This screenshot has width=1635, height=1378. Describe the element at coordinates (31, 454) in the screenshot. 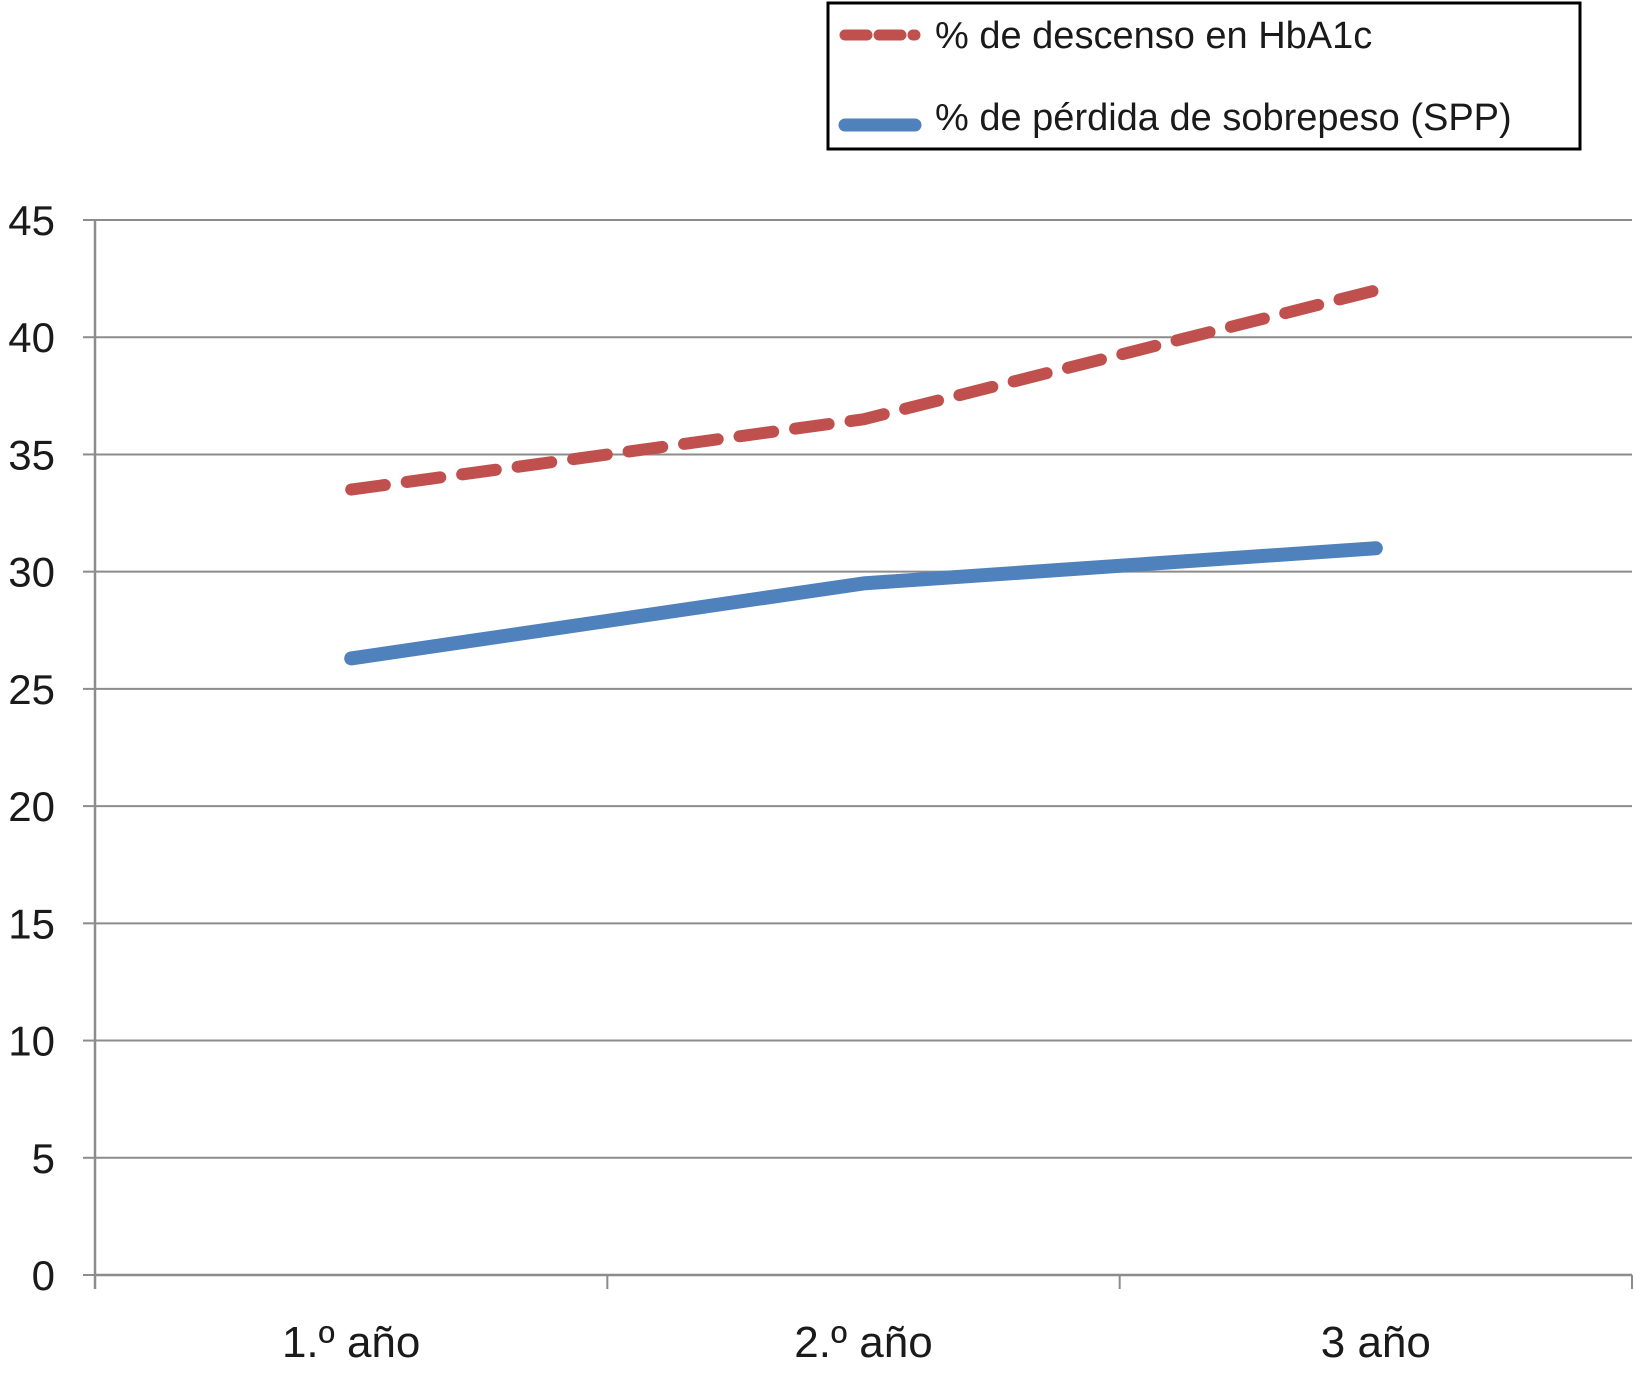

I see `y-tick-label: 35` at that location.